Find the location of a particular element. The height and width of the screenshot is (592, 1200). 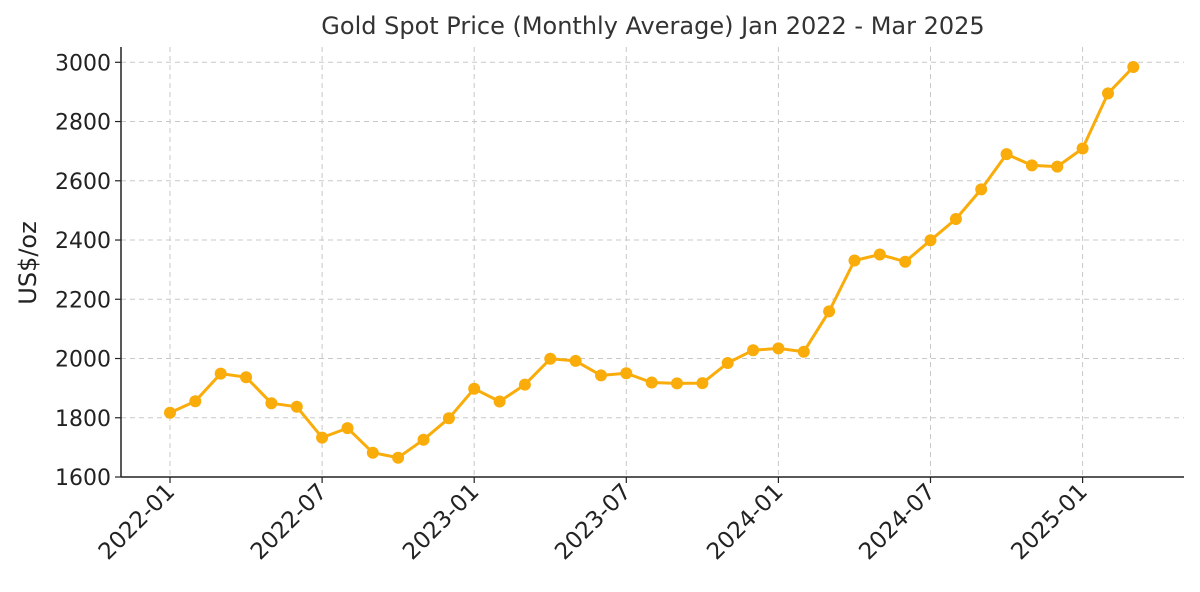

y-axis-label: US$/oz is located at coordinates (28, 262).